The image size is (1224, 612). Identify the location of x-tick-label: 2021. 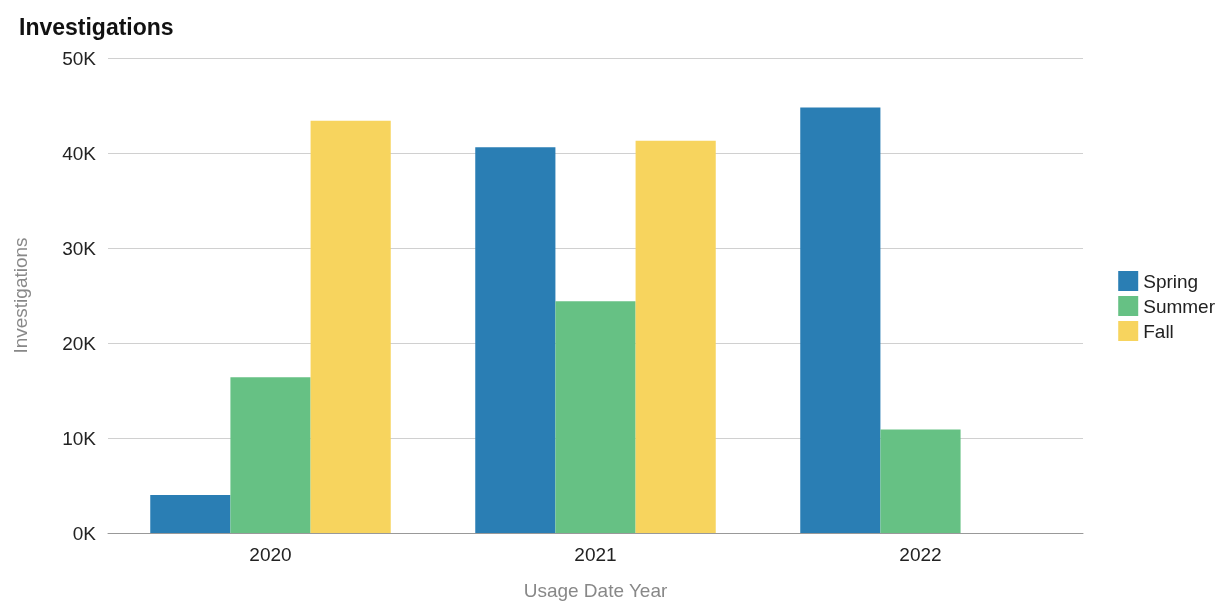
(595, 554).